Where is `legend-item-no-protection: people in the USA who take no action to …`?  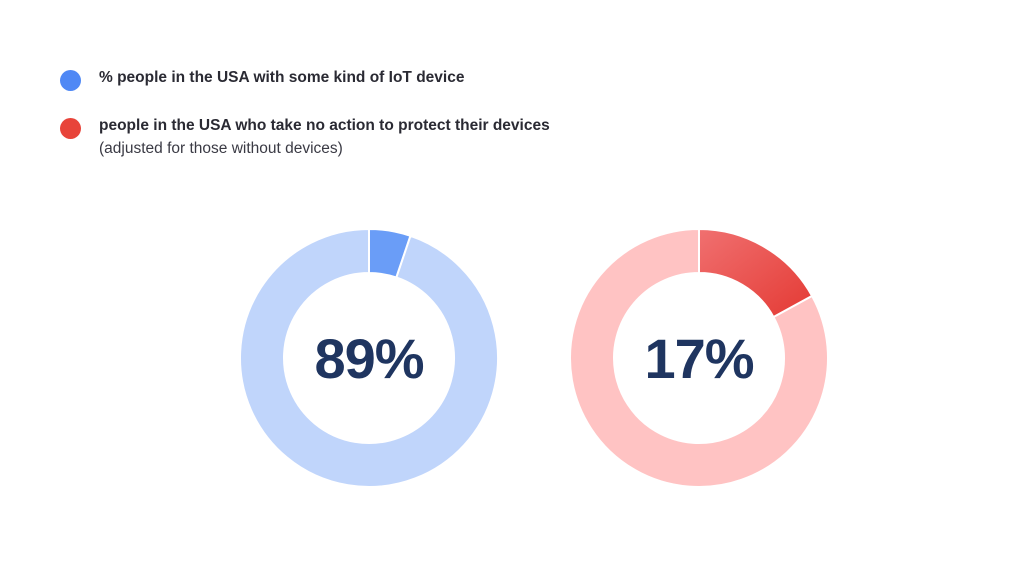 legend-item-no-protection: people in the USA who take no action to … is located at coordinates (304, 136).